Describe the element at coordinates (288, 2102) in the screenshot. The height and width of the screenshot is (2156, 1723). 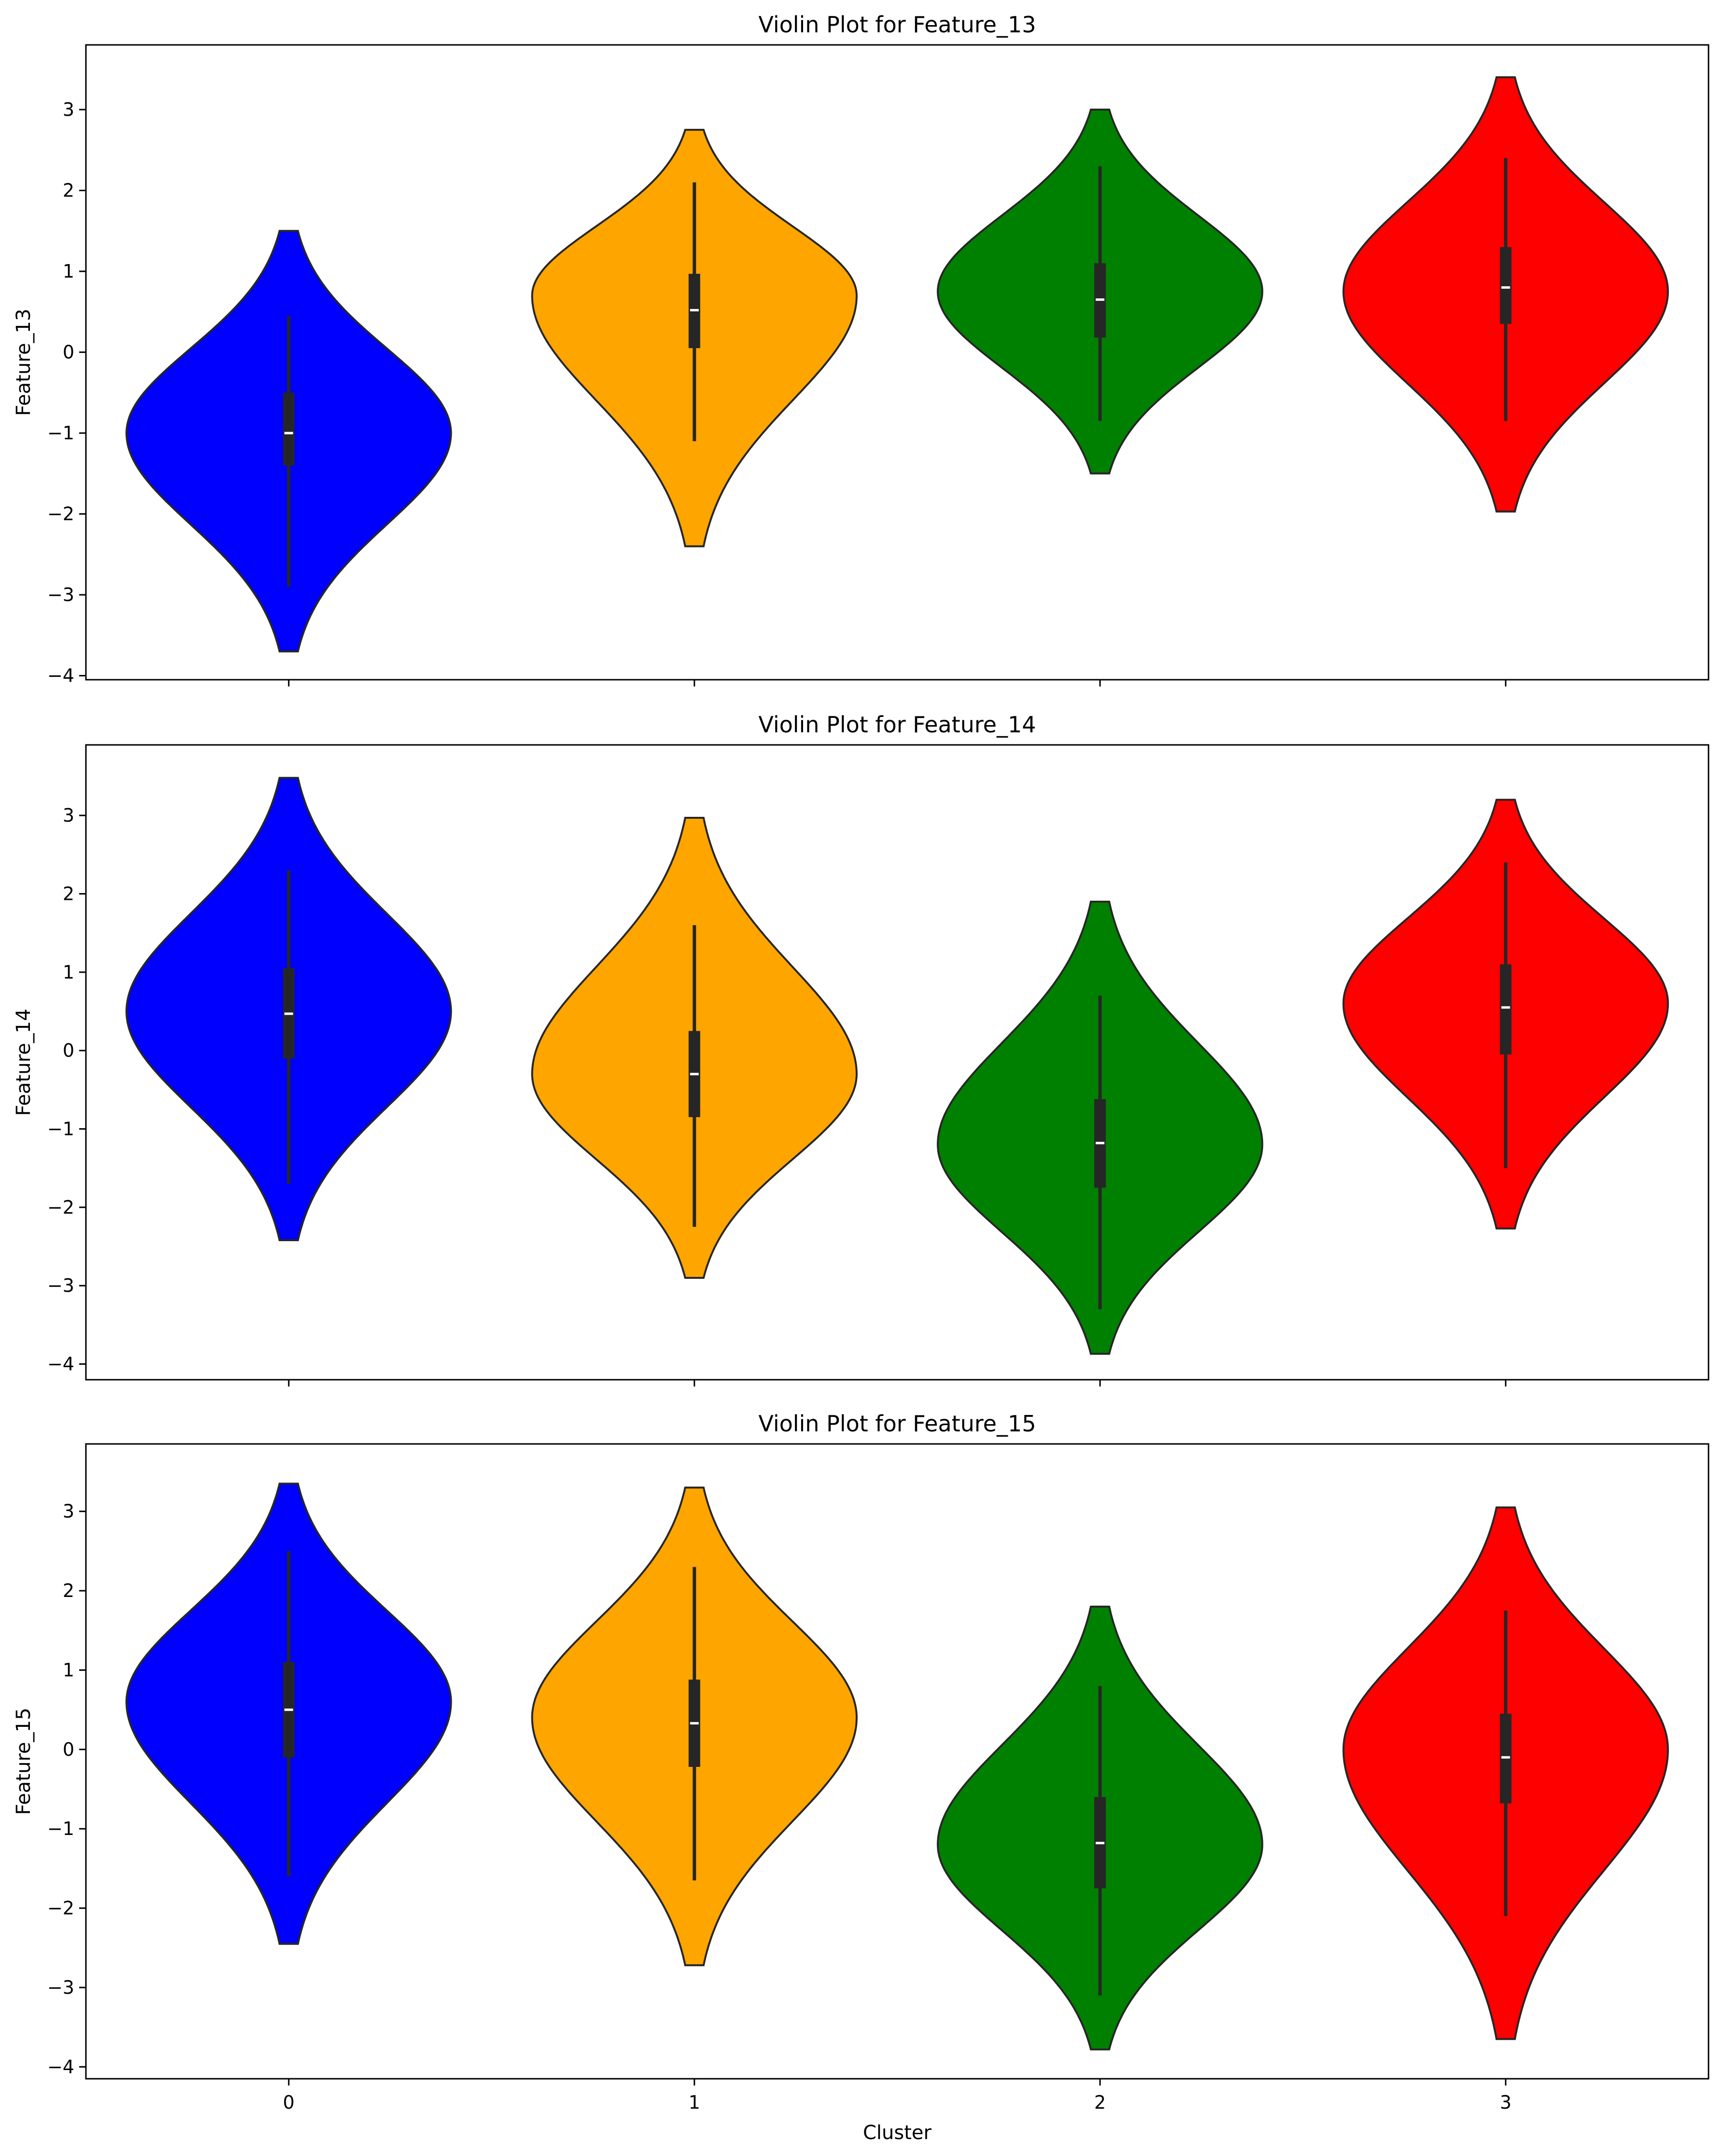
I see `x-tick-label: 0` at that location.